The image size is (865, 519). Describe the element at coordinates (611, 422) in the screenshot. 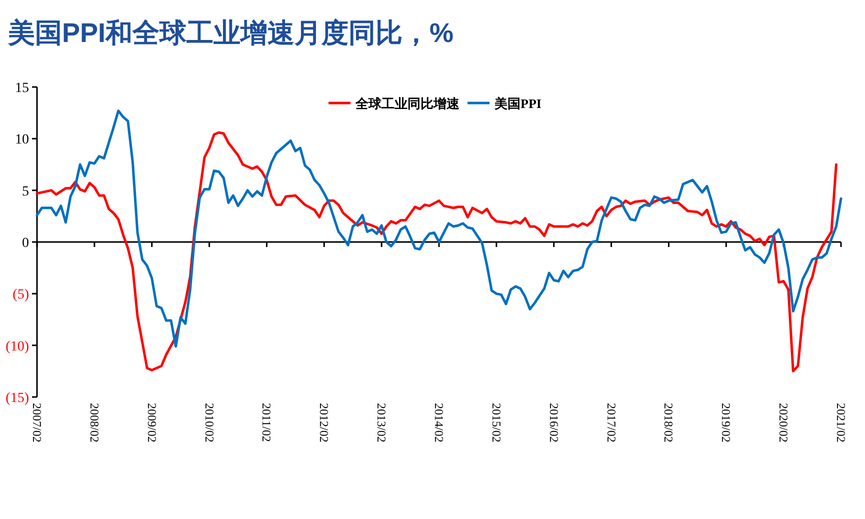

I see `x-tick-label: 2017/02` at that location.